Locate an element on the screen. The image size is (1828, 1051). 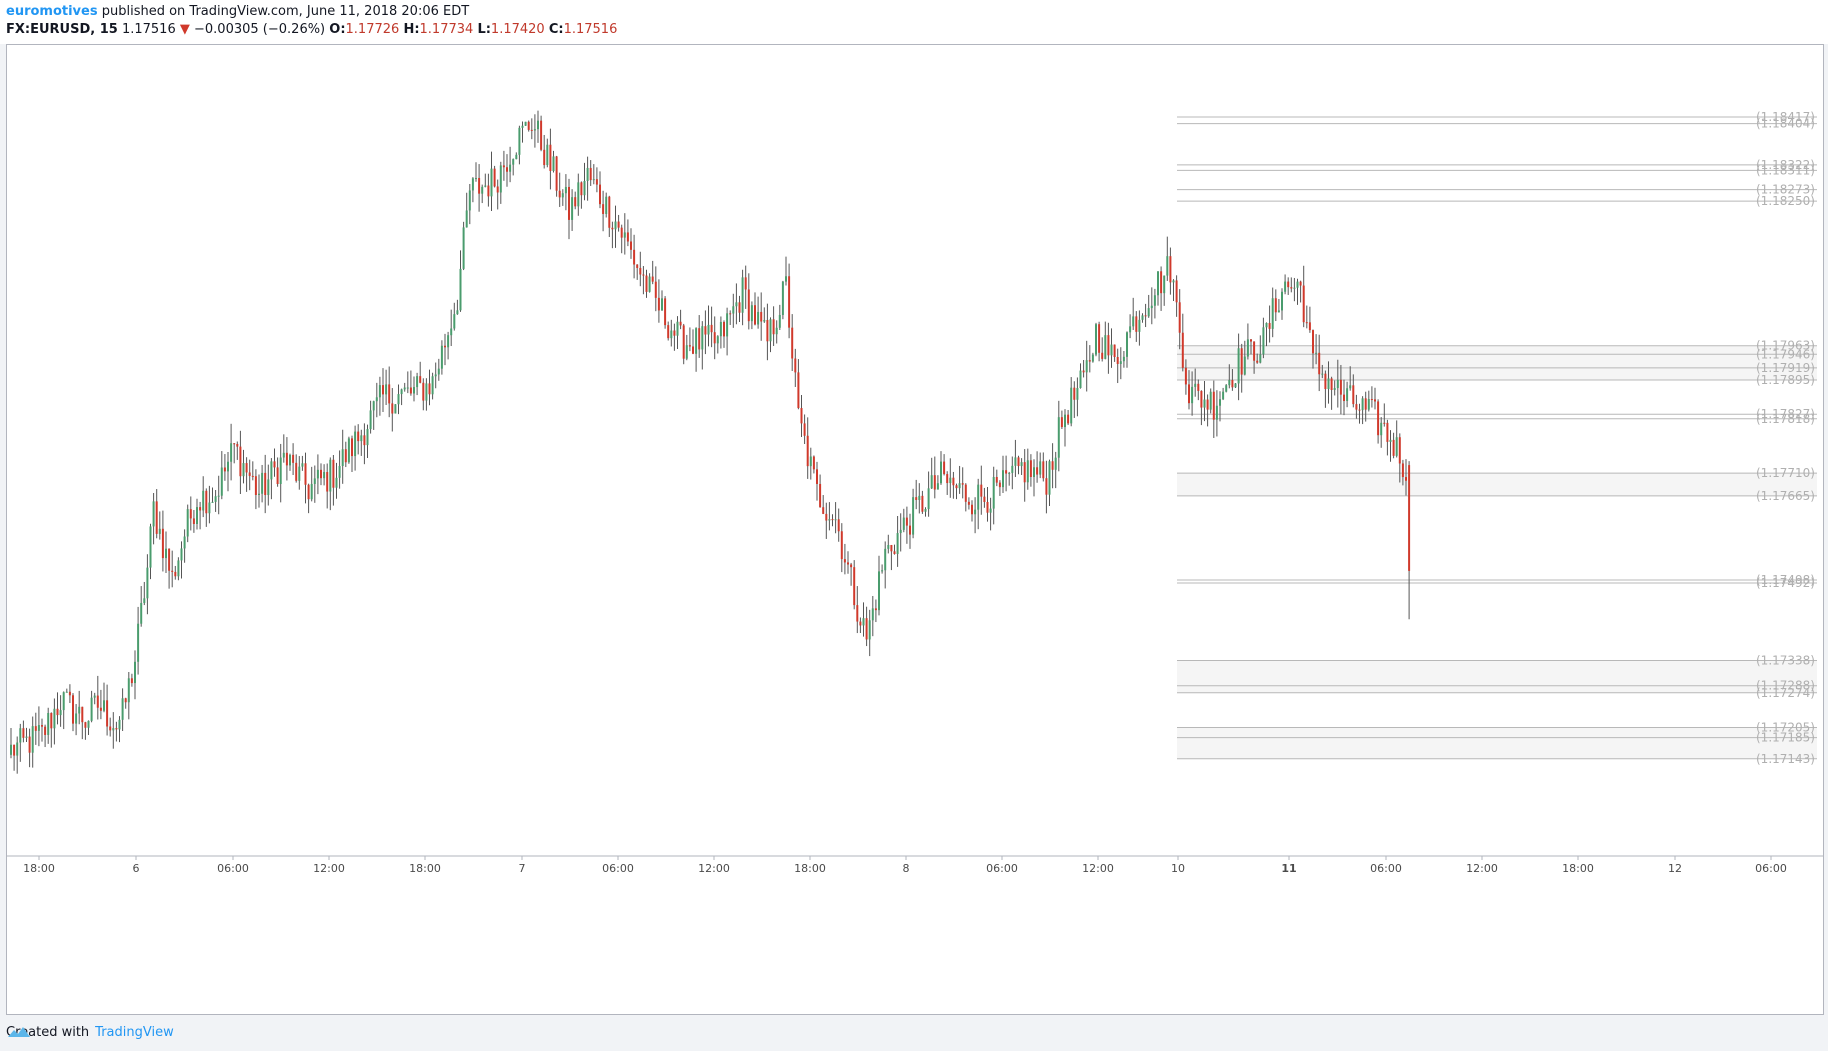
author-link: euromotives is located at coordinates (52, 11).